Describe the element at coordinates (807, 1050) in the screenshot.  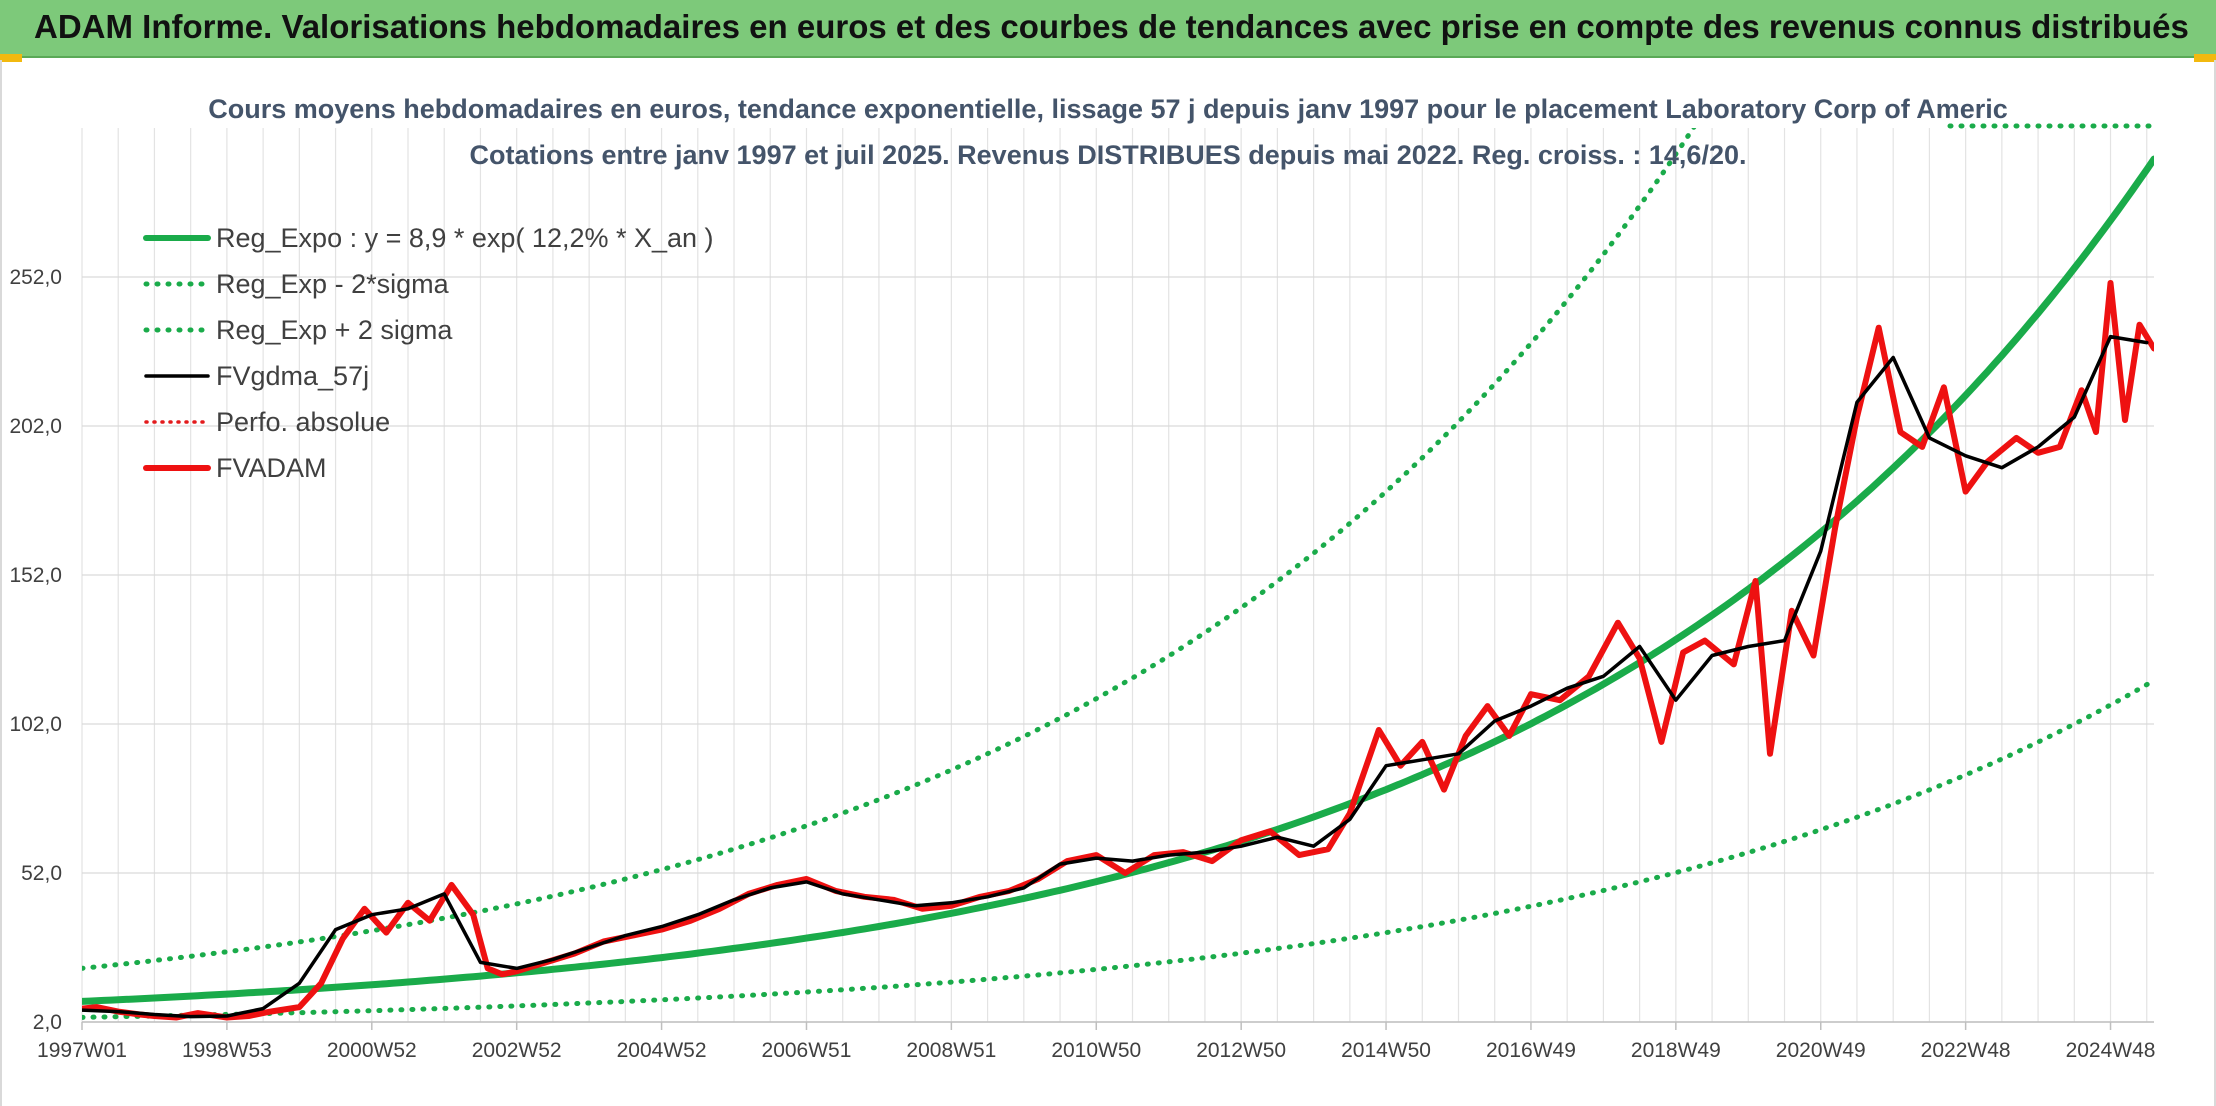
I see `x-tick-label: 2006W51` at that location.